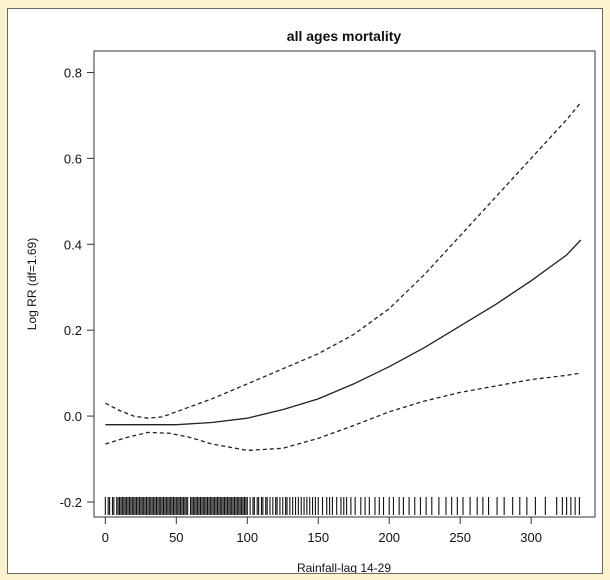 The width and height of the screenshot is (610, 580). Describe the element at coordinates (32, 284) in the screenshot. I see `y-axis-label: Log RR (df=1.69)` at that location.